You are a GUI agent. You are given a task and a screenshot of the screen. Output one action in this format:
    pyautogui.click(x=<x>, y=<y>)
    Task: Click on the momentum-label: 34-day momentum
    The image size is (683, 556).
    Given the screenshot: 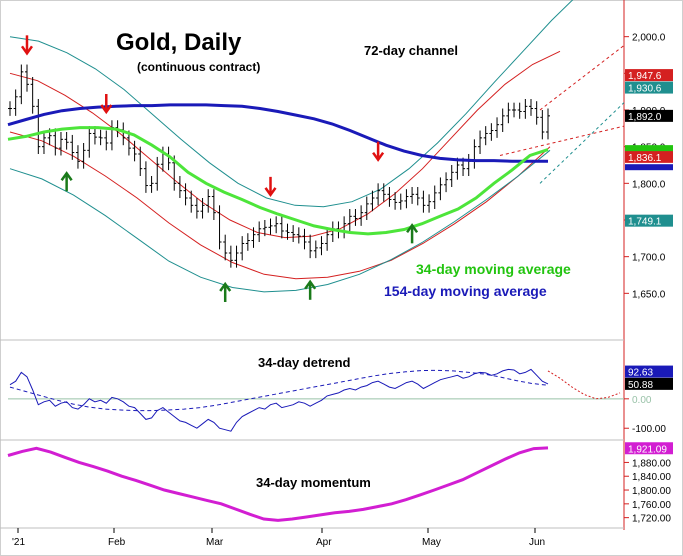 What is the action you would take?
    pyautogui.click(x=313, y=482)
    